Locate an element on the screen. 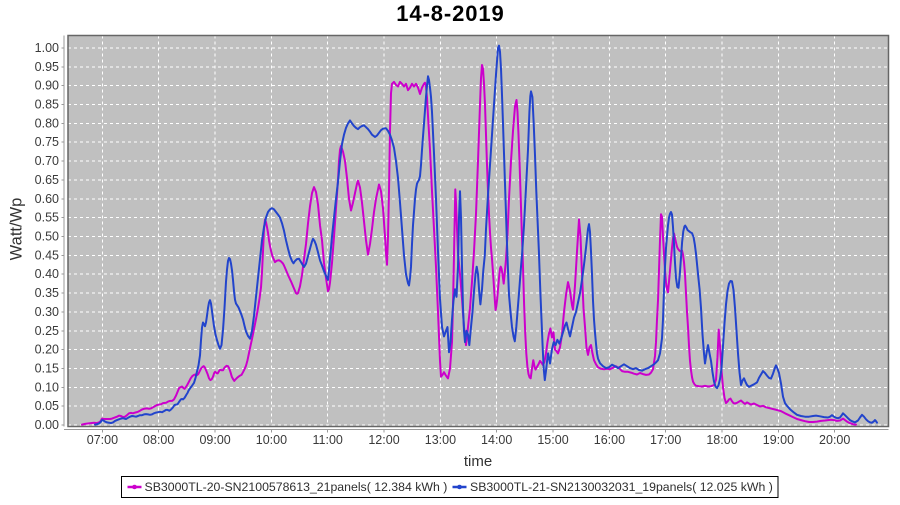 The height and width of the screenshot is (505, 900). svg-text: 0.10 is located at coordinates (47, 387).